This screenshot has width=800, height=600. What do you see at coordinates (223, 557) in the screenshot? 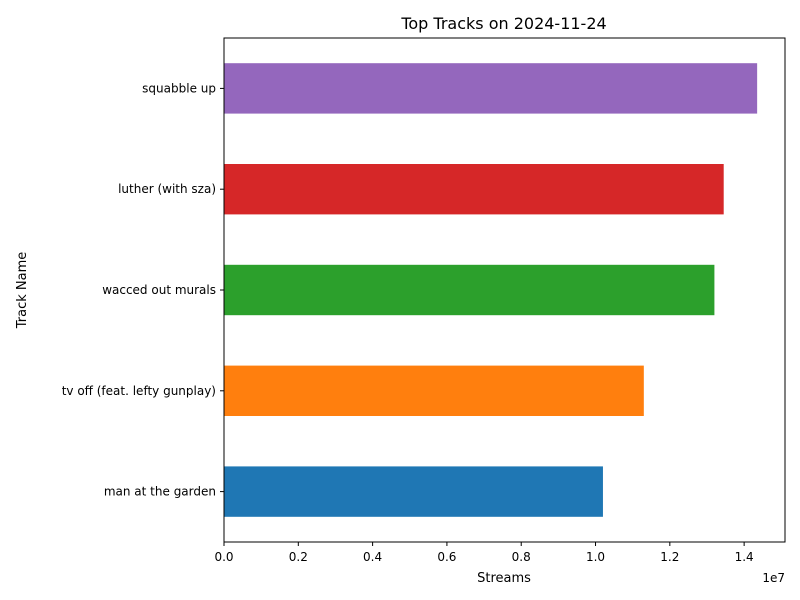
I see `x-tick-label-0: 0.0` at bounding box center [223, 557].